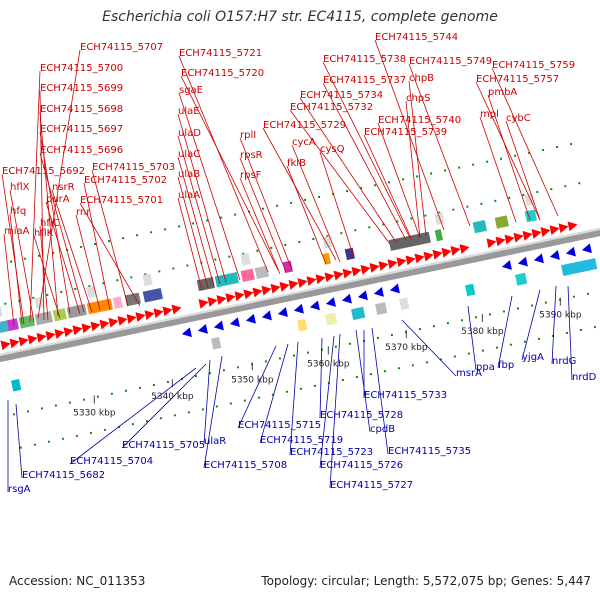 This screenshot has height=600, width=600. Describe the element at coordinates (364, 59) in the screenshot. I see `forward-gene-label: ECH74115_5738` at that location.